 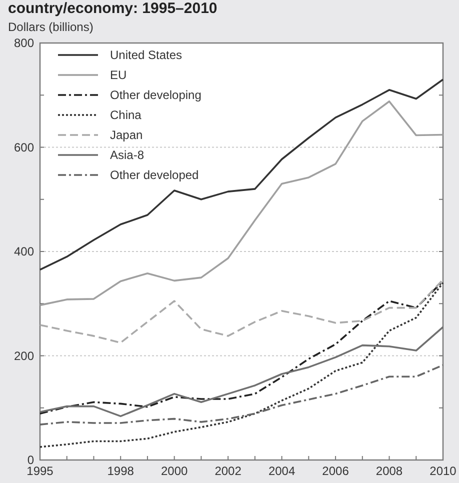 I want to click on chart-subtitle: Dollars (billions), so click(x=51, y=27).